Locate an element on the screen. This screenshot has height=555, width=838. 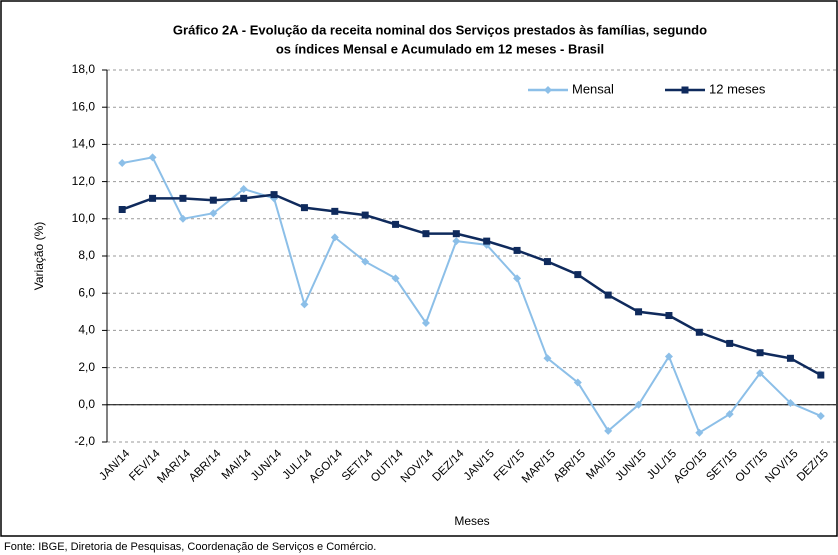
y-tick-label: 4,0 is located at coordinates (86, 330).